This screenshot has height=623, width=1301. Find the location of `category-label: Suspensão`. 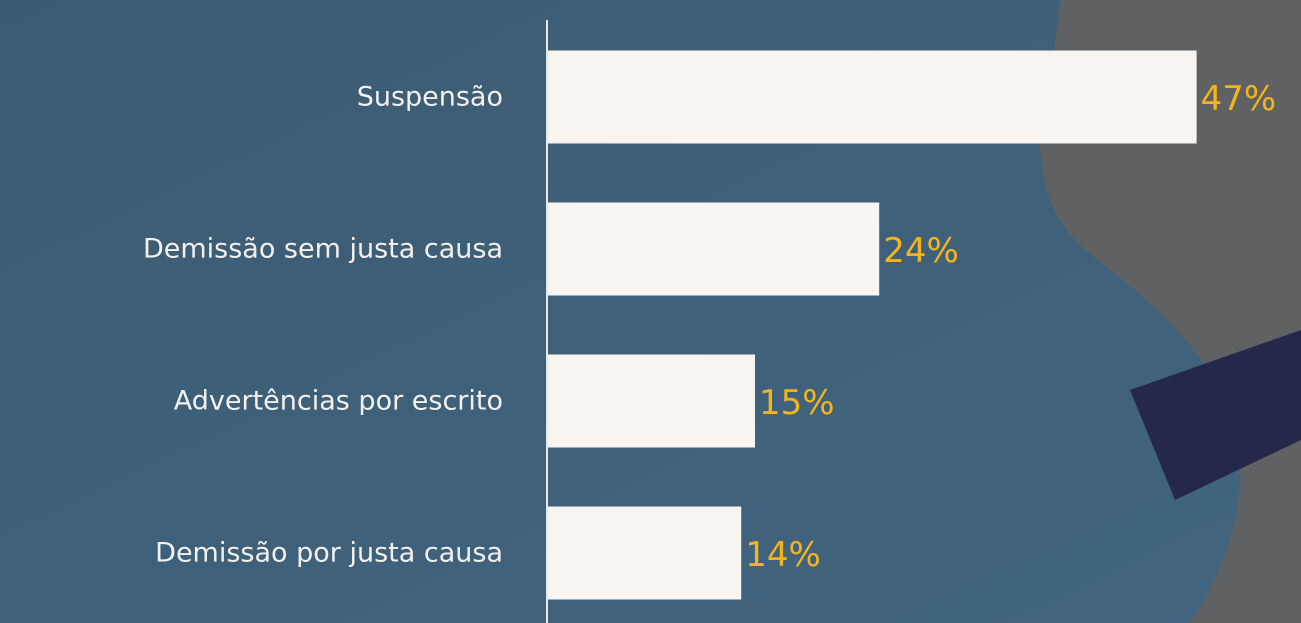

category-label: Suspensão is located at coordinates (430, 97).